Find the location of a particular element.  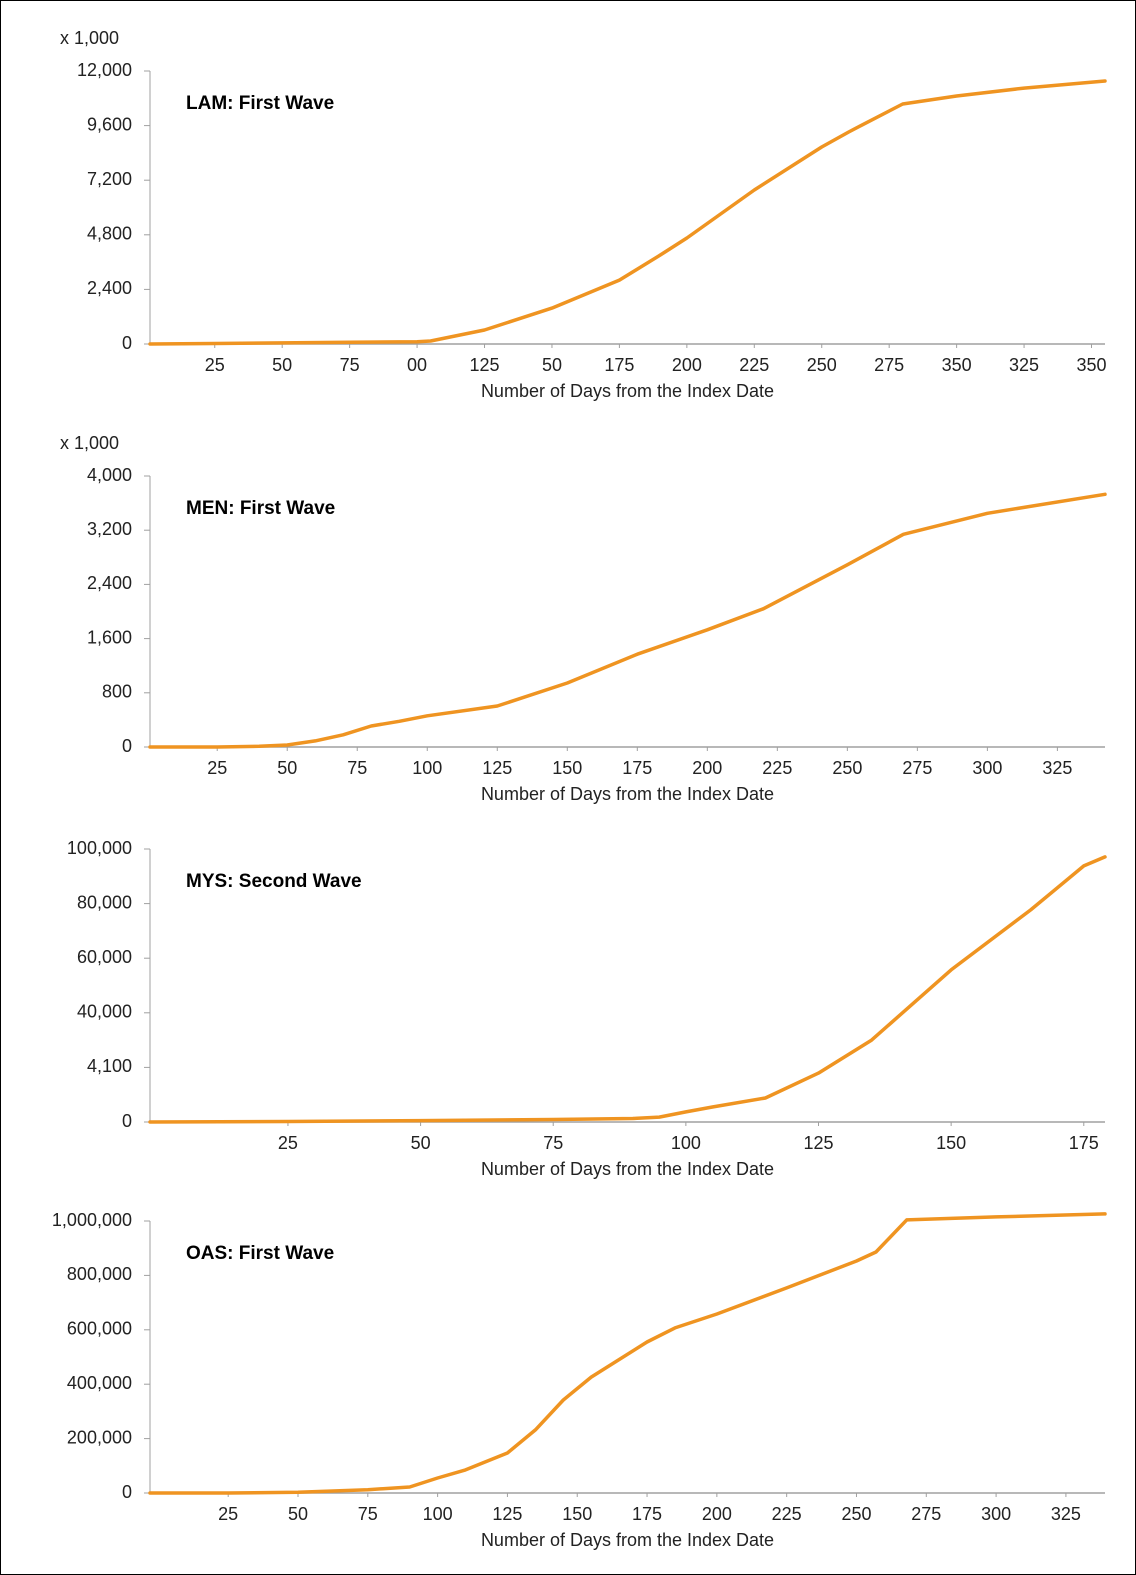

y-tick-label: 200,000 is located at coordinates (99, 1437).